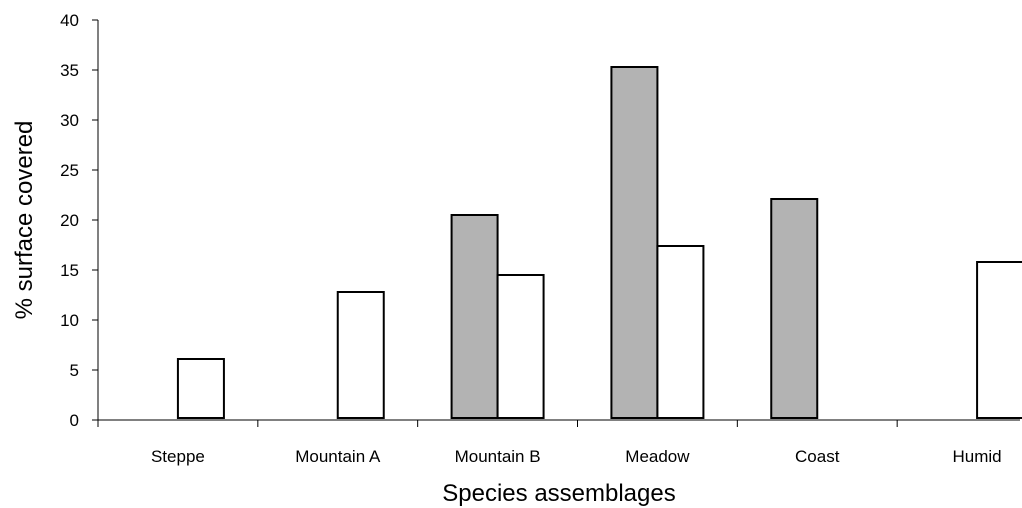 Image resolution: width=1022 pixels, height=508 pixels. I want to click on x-category-label: Humid, so click(977, 456).